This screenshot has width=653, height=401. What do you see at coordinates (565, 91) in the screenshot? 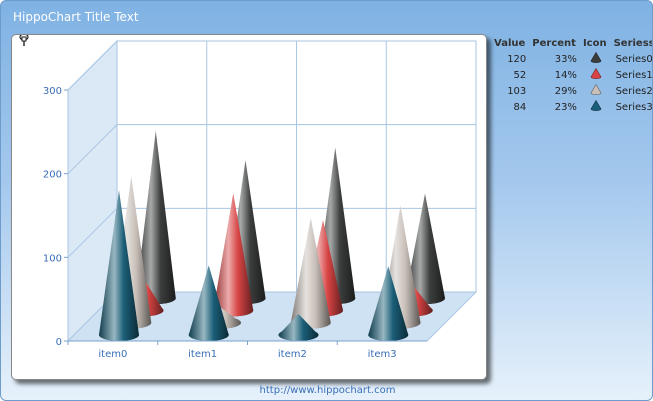
I see `legend-percent: 29%` at bounding box center [565, 91].